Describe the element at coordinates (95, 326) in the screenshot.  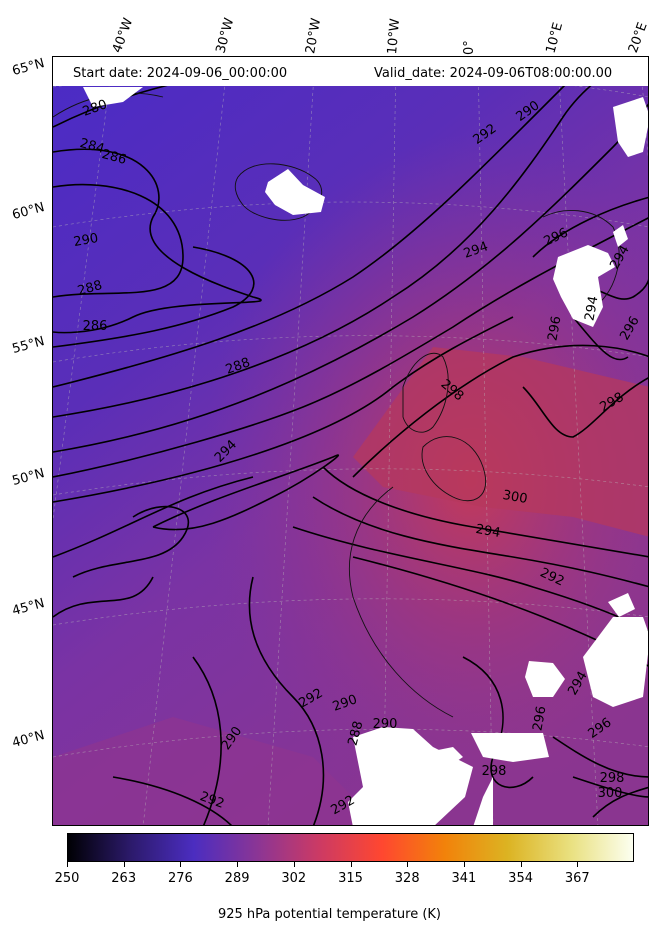
I see `contour-label: 286` at that location.